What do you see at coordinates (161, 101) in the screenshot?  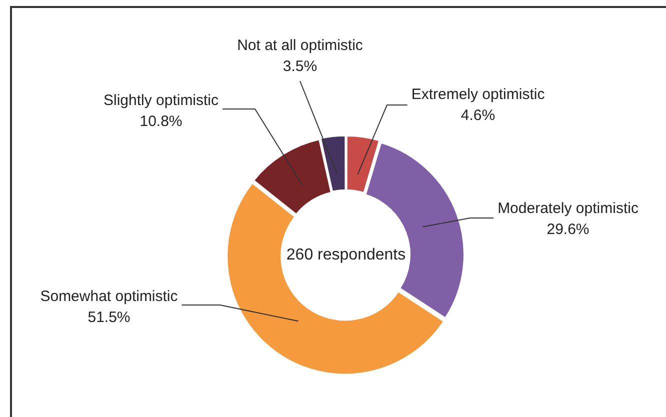 I see `slice-label: Slightly optimistic` at bounding box center [161, 101].